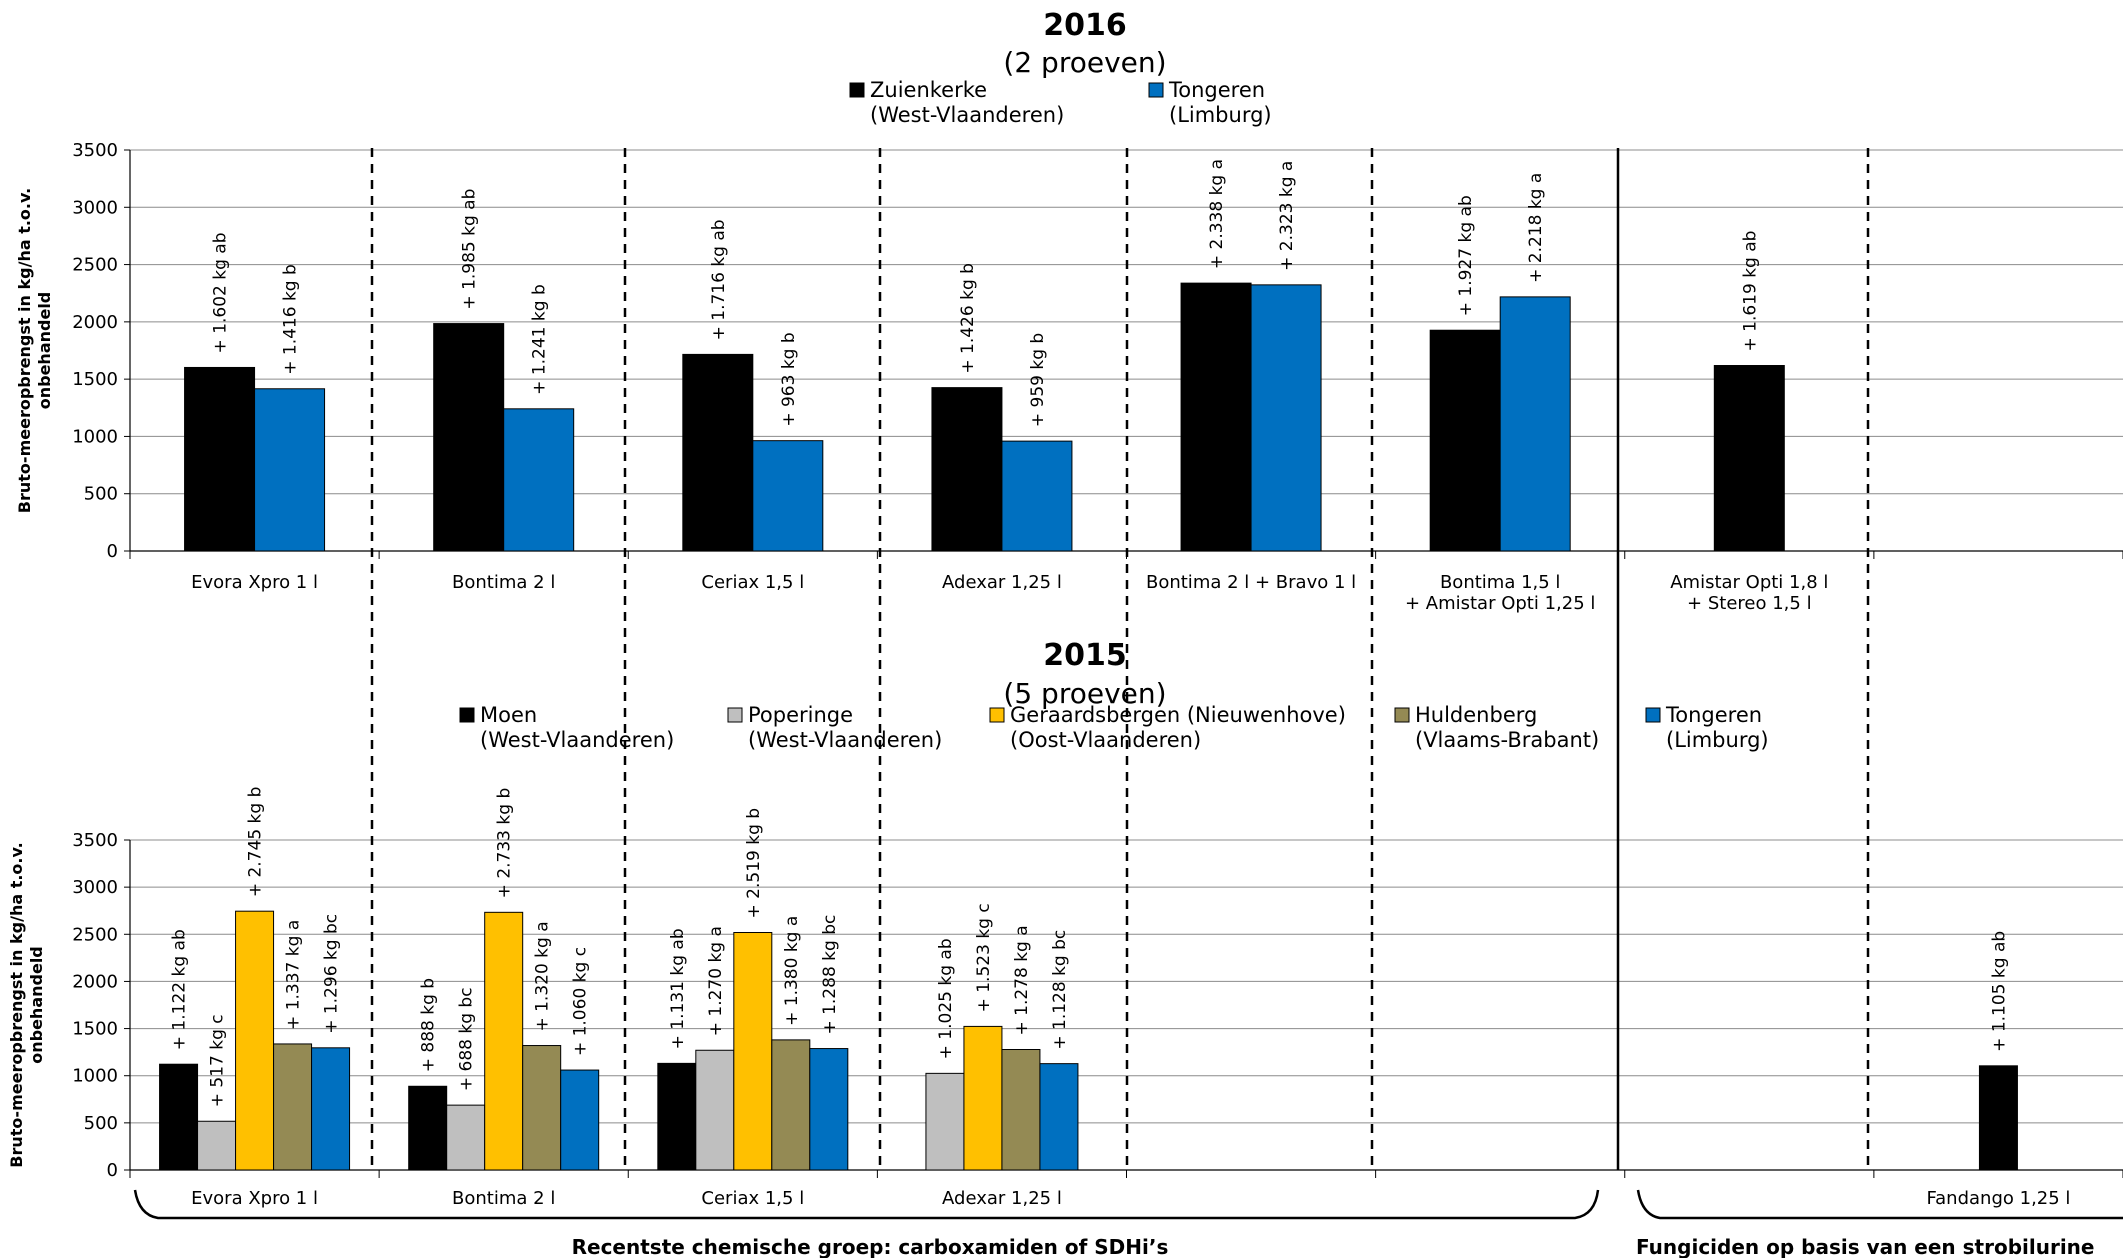  Describe the element at coordinates (1085, 655) in the screenshot. I see `chart-title: 2015` at that location.